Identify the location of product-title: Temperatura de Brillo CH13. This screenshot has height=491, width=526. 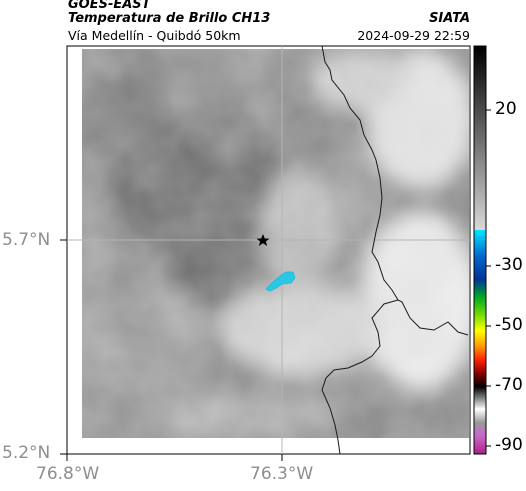
(169, 18).